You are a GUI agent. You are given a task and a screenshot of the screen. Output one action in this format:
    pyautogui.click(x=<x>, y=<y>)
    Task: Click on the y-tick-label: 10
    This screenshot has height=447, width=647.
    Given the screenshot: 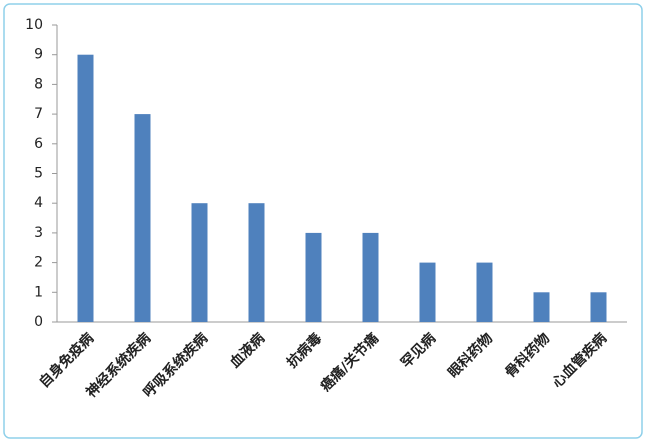 What is the action you would take?
    pyautogui.click(x=34, y=25)
    